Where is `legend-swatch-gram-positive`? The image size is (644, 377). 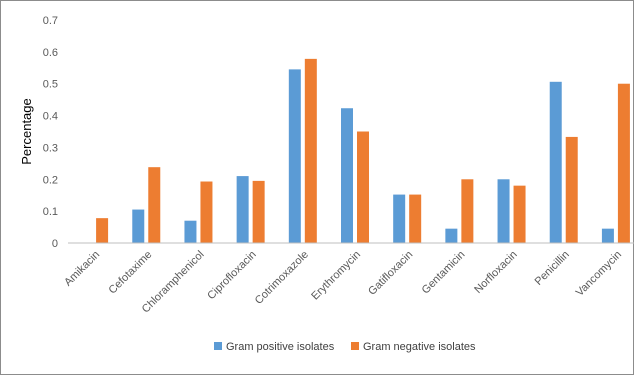 legend-swatch-gram-positive is located at coordinates (218, 346).